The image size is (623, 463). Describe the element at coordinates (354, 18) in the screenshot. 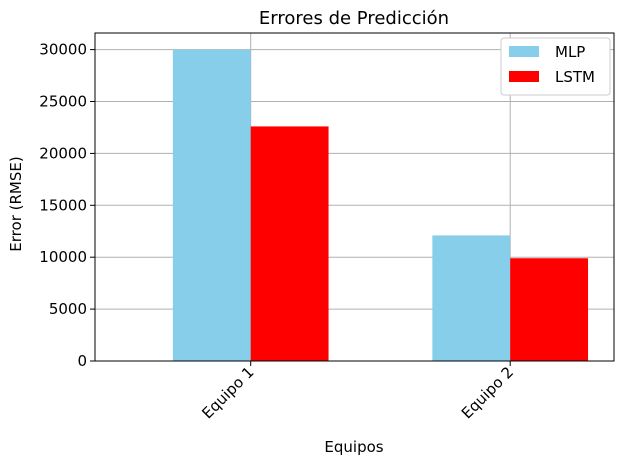

I see `chart-title: Errores de Predicción` at that location.